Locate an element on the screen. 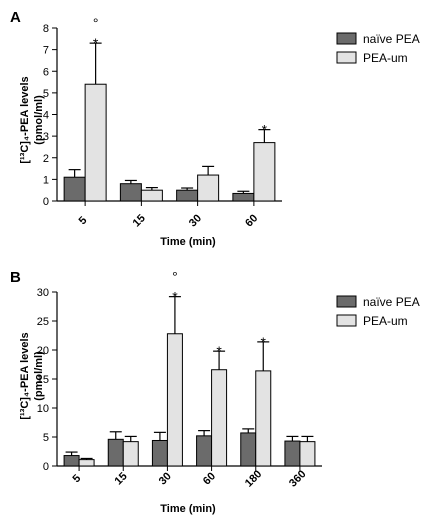 The width and height of the screenshot is (436, 517). y-axis-title-line2-b: (pmol/ml) is located at coordinates (39, 376).